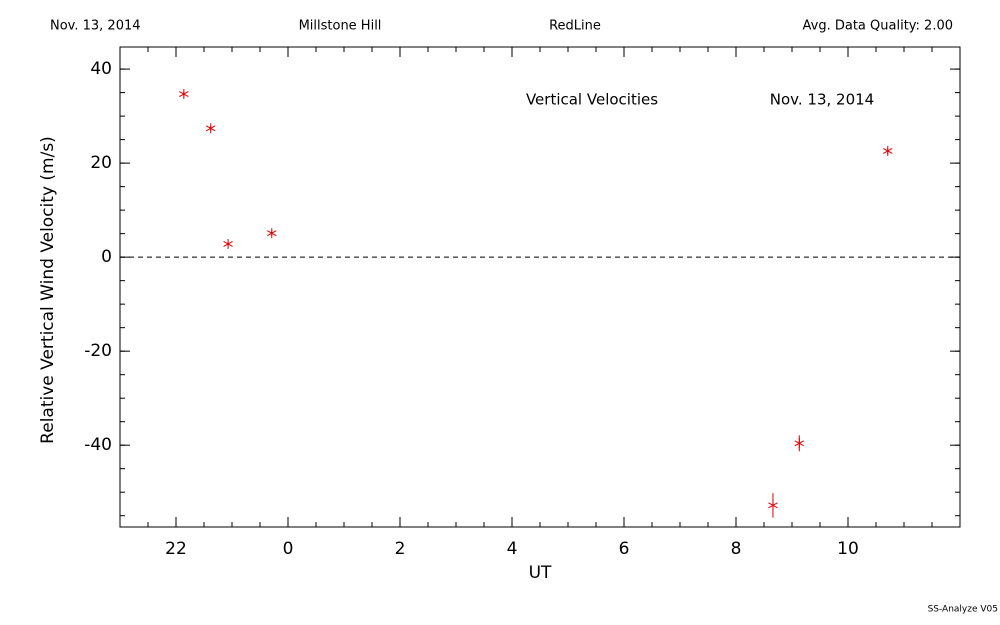 The height and width of the screenshot is (625, 1000). Describe the element at coordinates (288, 549) in the screenshot. I see `x-tick-label: 0` at that location.